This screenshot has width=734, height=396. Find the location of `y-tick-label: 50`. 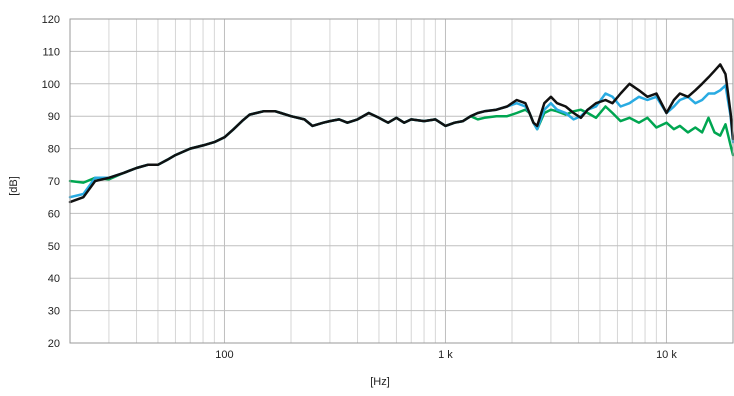

y-tick-label: 50 is located at coordinates (54, 247).